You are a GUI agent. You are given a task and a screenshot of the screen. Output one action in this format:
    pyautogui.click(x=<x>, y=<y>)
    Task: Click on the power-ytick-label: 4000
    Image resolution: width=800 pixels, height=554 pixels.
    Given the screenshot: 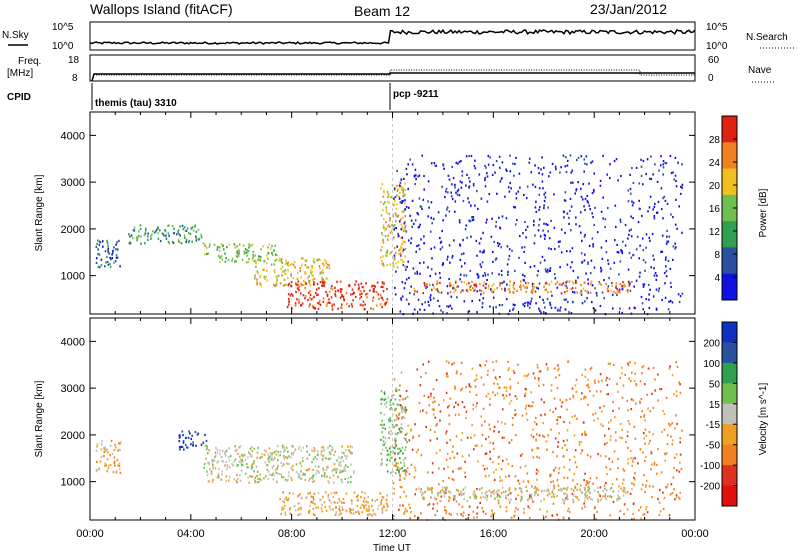 What is the action you would take?
    pyautogui.click(x=73, y=136)
    